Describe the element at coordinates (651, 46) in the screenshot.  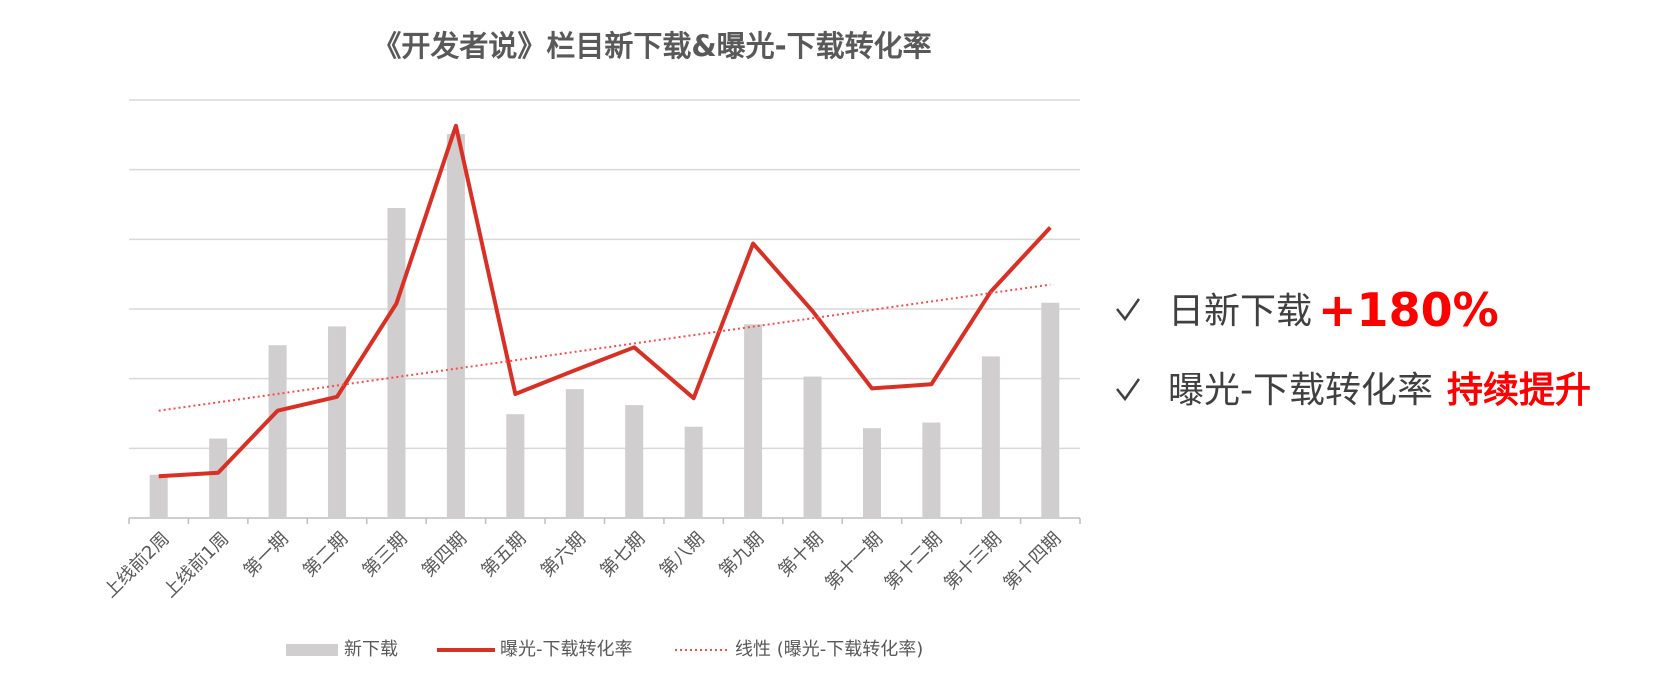
I see `chart-title: 《开发者说》栏目新下载&曝光-下载转化率` at that location.